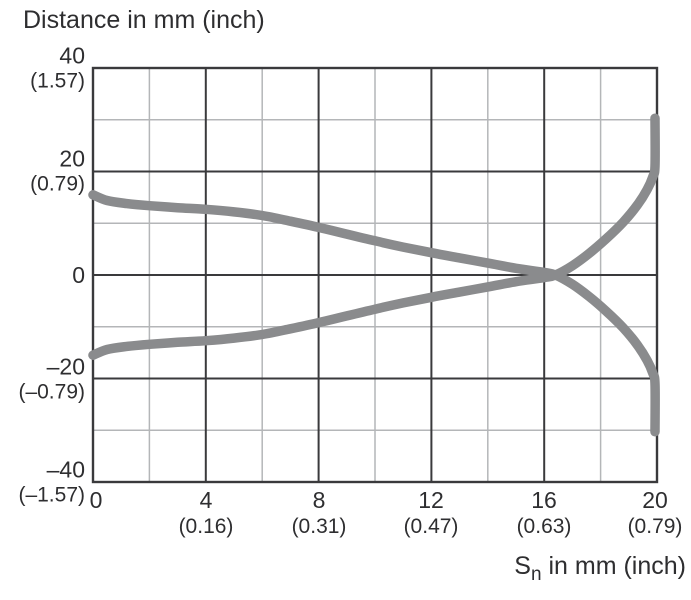 This screenshot has width=691, height=600. I want to click on x-axis-title: Sn in mm (inch), so click(600, 570).